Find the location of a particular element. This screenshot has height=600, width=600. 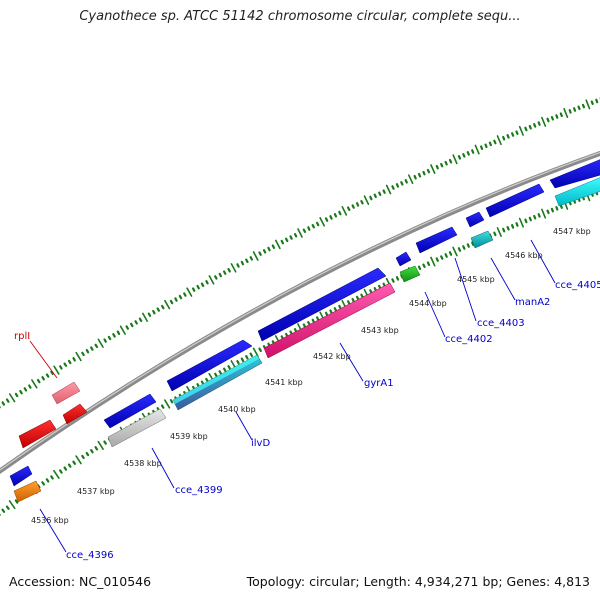

kbp-label-4546: 4546 kbp is located at coordinates (524, 255).